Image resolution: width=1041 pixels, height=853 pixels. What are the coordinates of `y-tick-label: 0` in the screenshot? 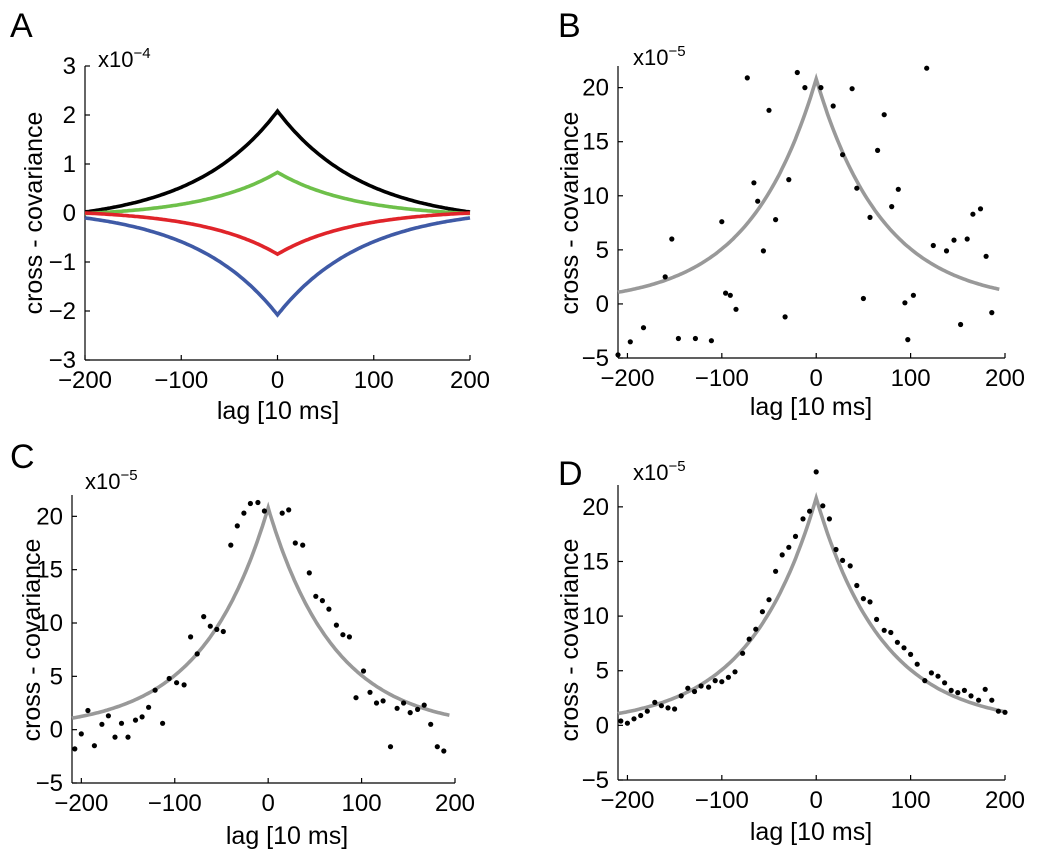 It's located at (56, 730).